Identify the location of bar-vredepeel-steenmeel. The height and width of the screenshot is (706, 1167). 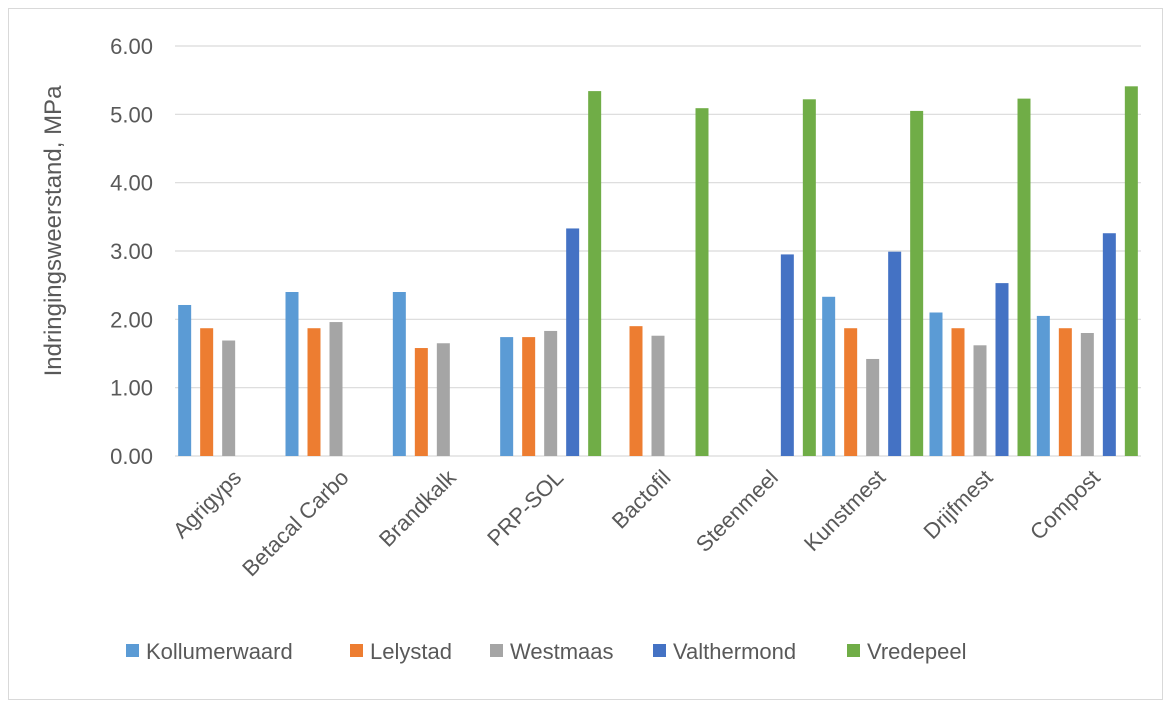
(809, 278).